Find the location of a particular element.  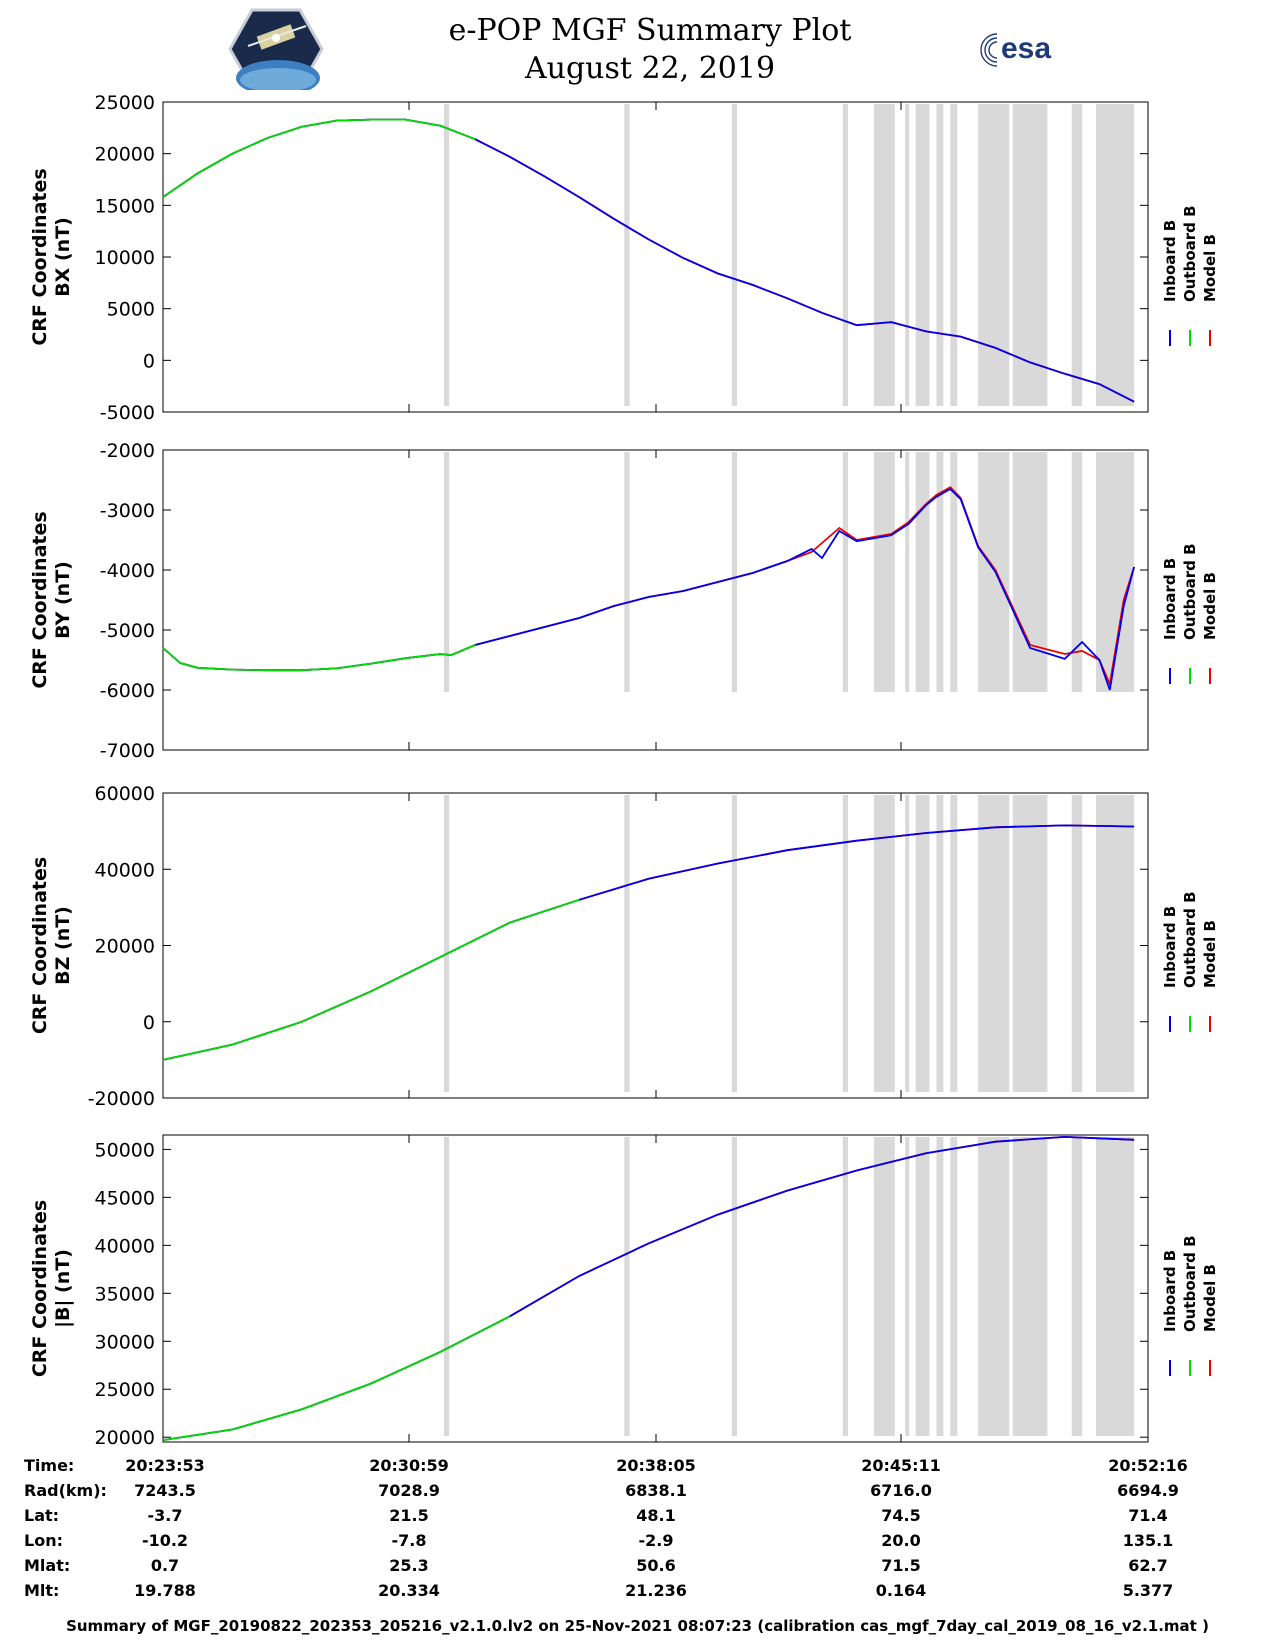

orbit-cell: 135.1 is located at coordinates (1148, 1540).